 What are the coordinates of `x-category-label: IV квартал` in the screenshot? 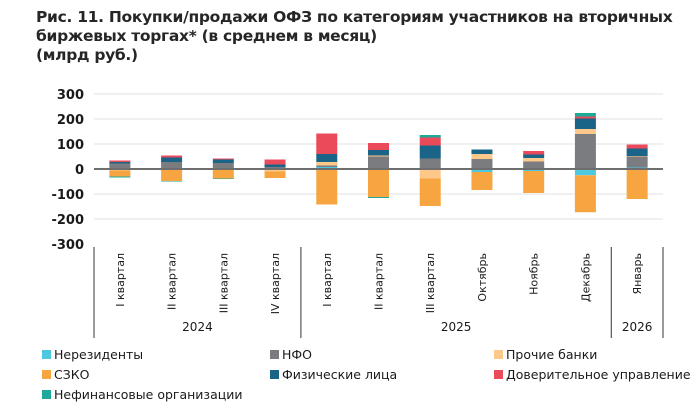 It's located at (275, 283).